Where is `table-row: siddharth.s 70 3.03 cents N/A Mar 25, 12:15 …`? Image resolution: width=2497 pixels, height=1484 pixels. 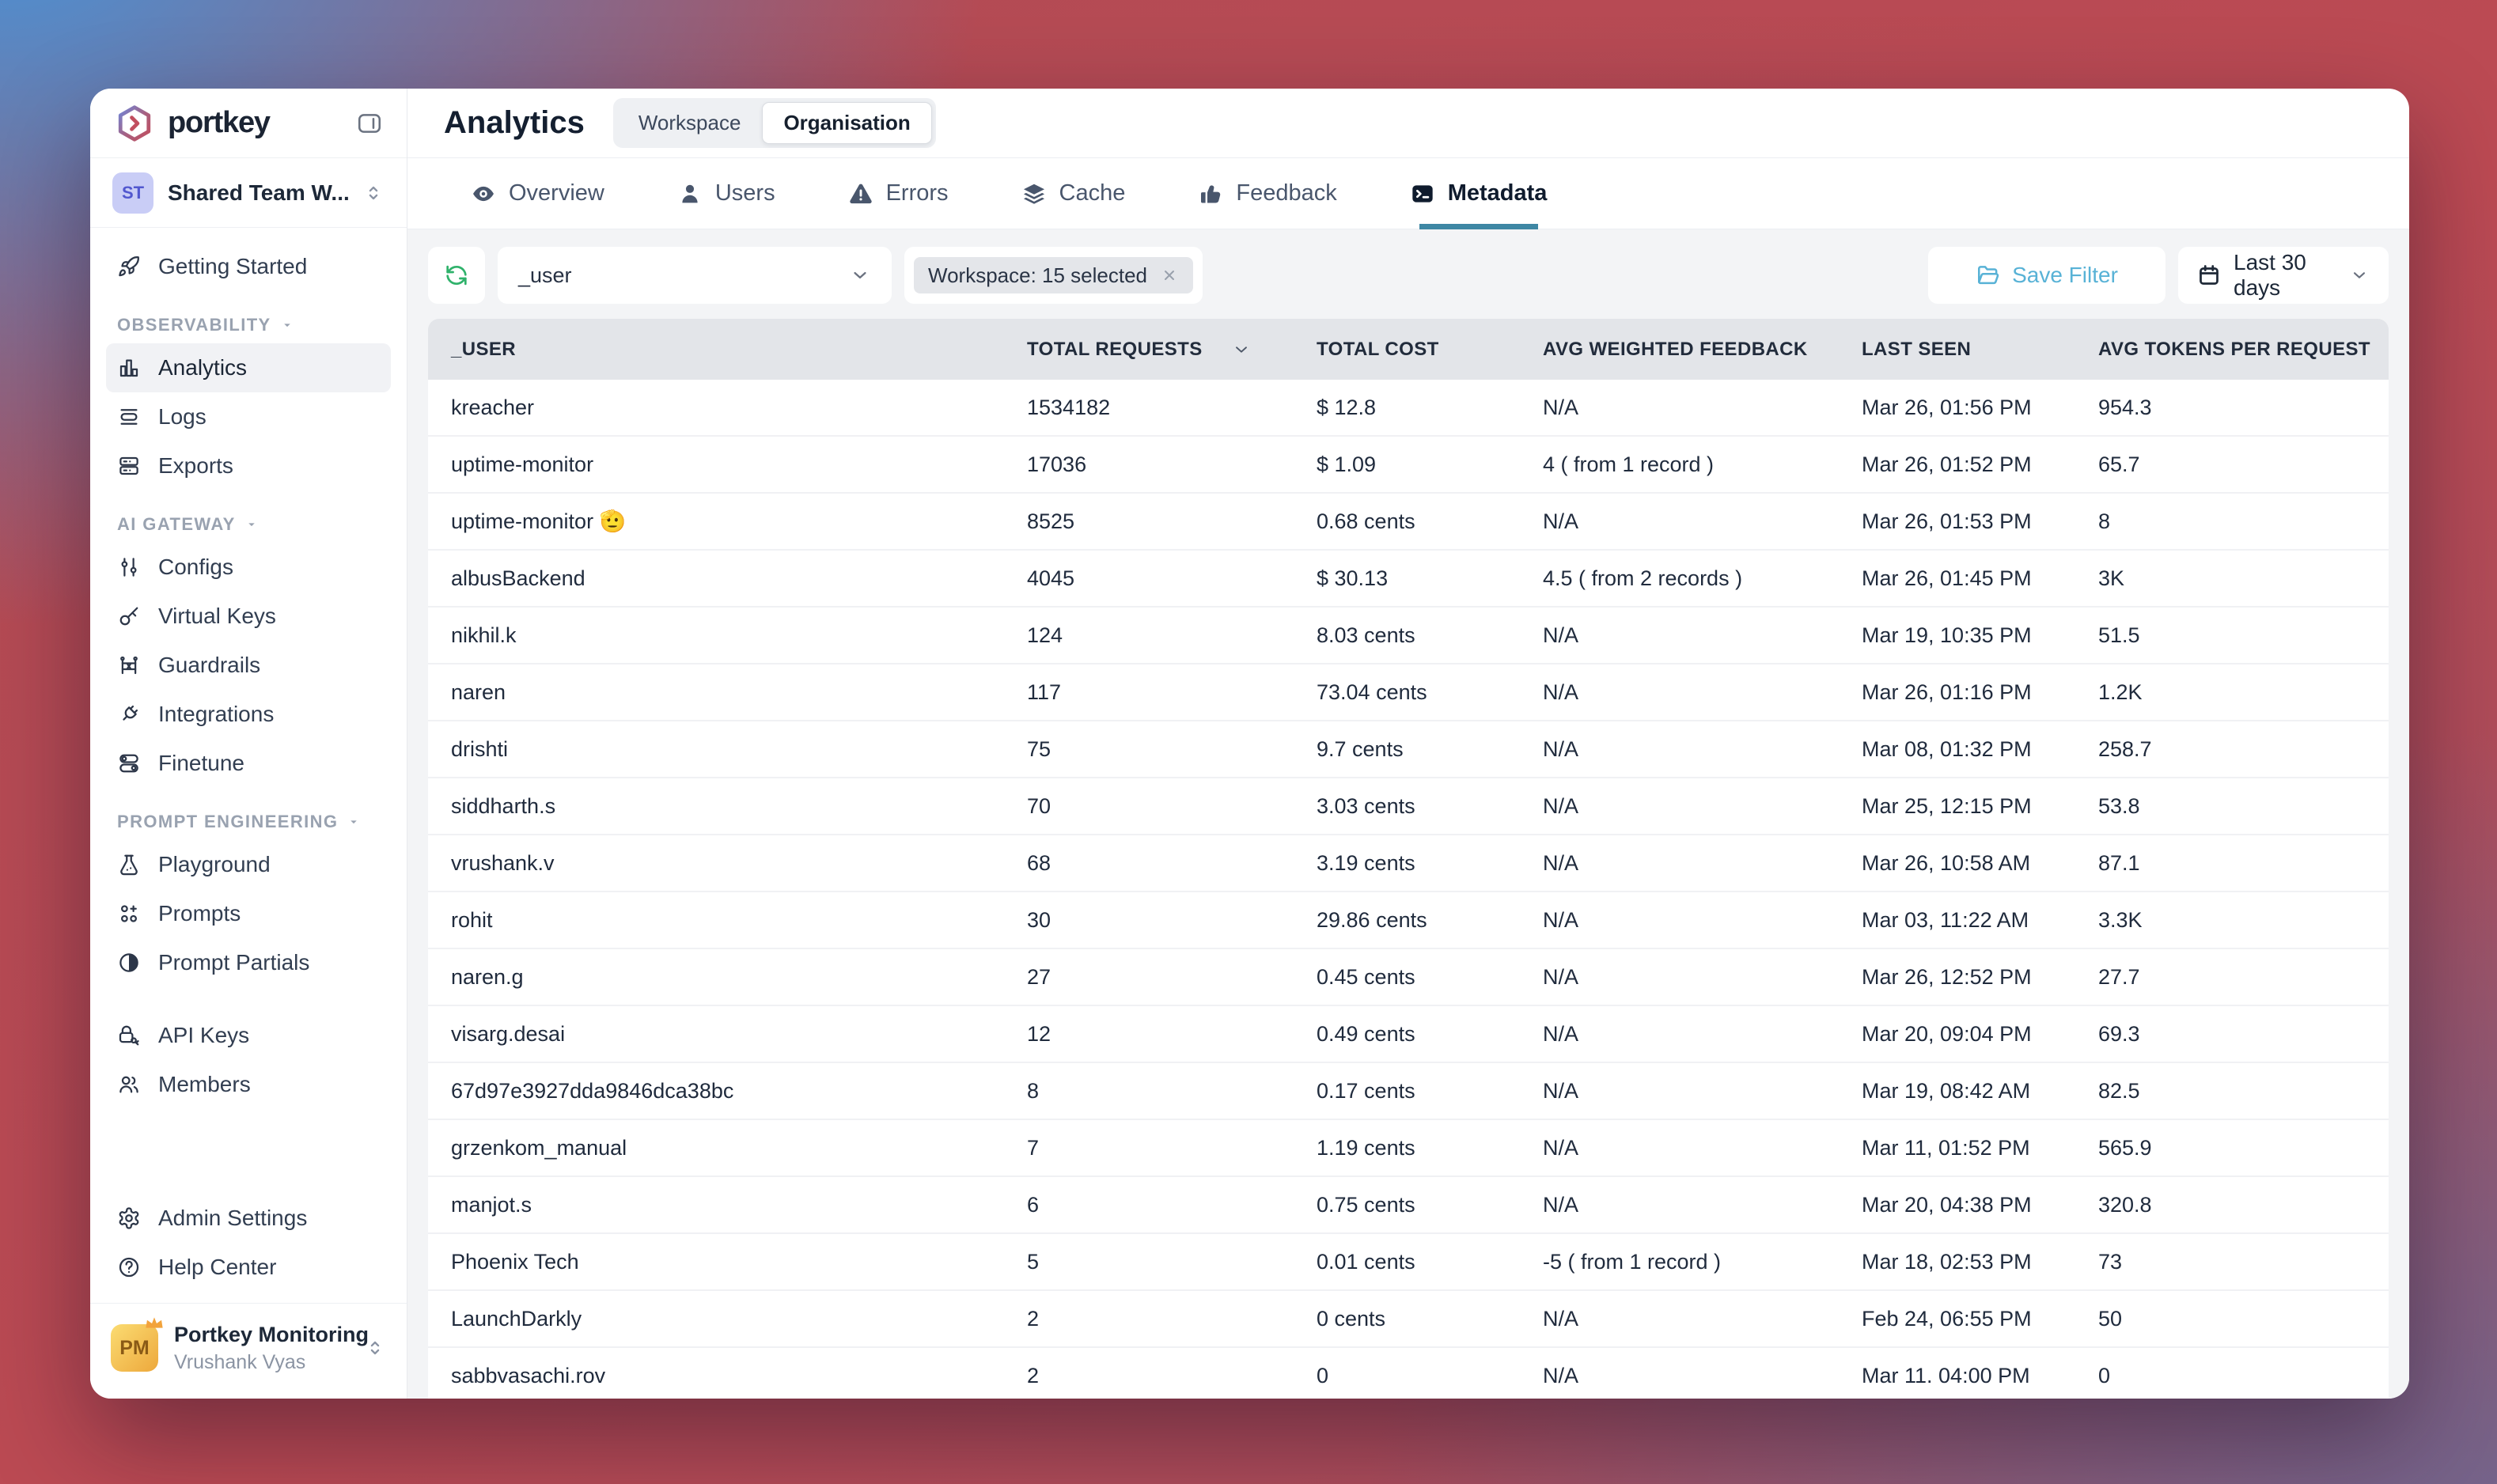 table-row: siddharth.s 70 3.03 cents N/A Mar 25, 12:15 … is located at coordinates (1408, 806).